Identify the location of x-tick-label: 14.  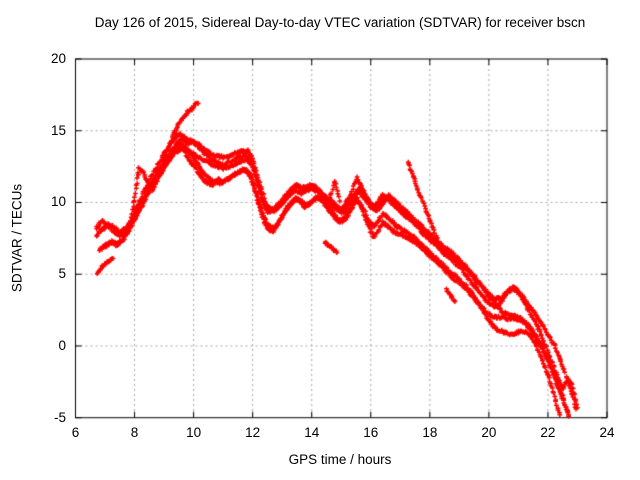
(312, 432).